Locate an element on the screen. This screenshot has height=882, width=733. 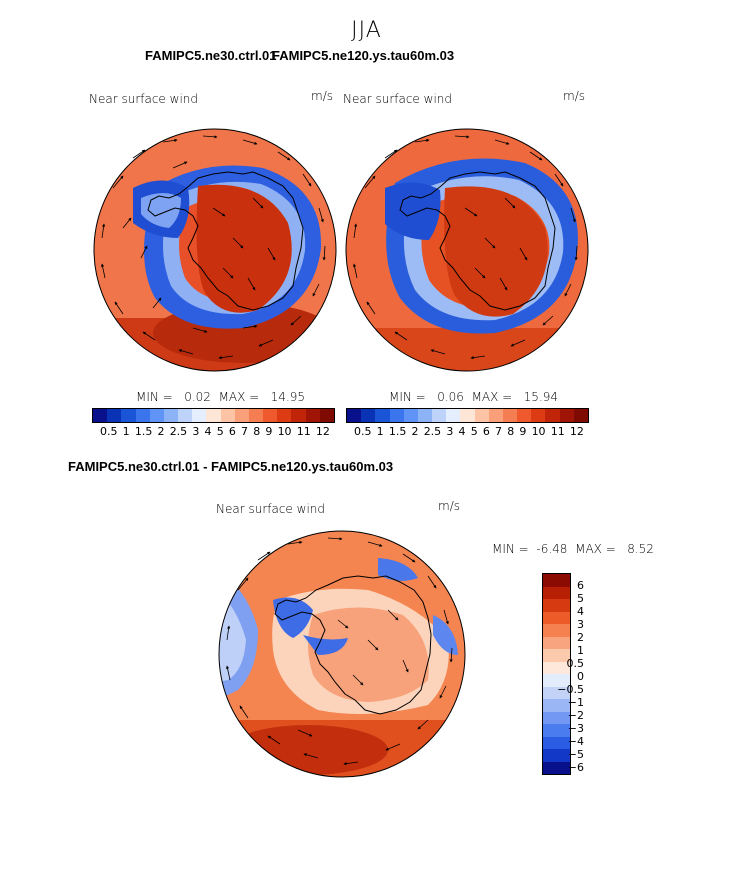
colorbar-tick-label: 3 is located at coordinates (450, 431).